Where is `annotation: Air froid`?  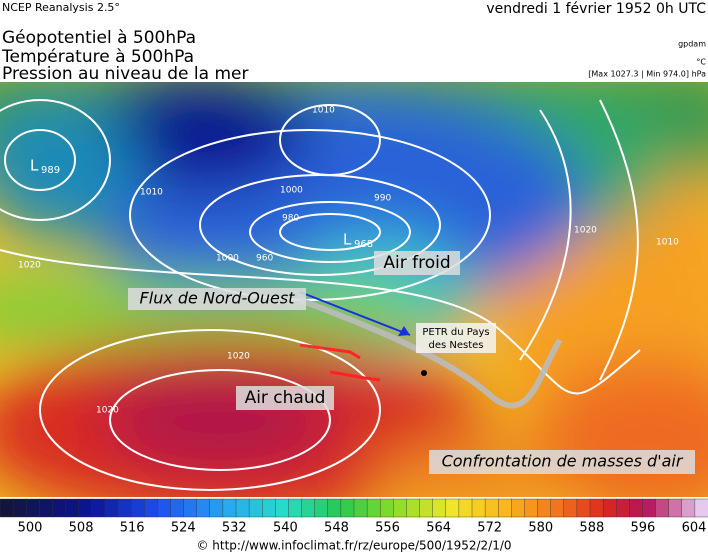 annotation: Air froid is located at coordinates (416, 263).